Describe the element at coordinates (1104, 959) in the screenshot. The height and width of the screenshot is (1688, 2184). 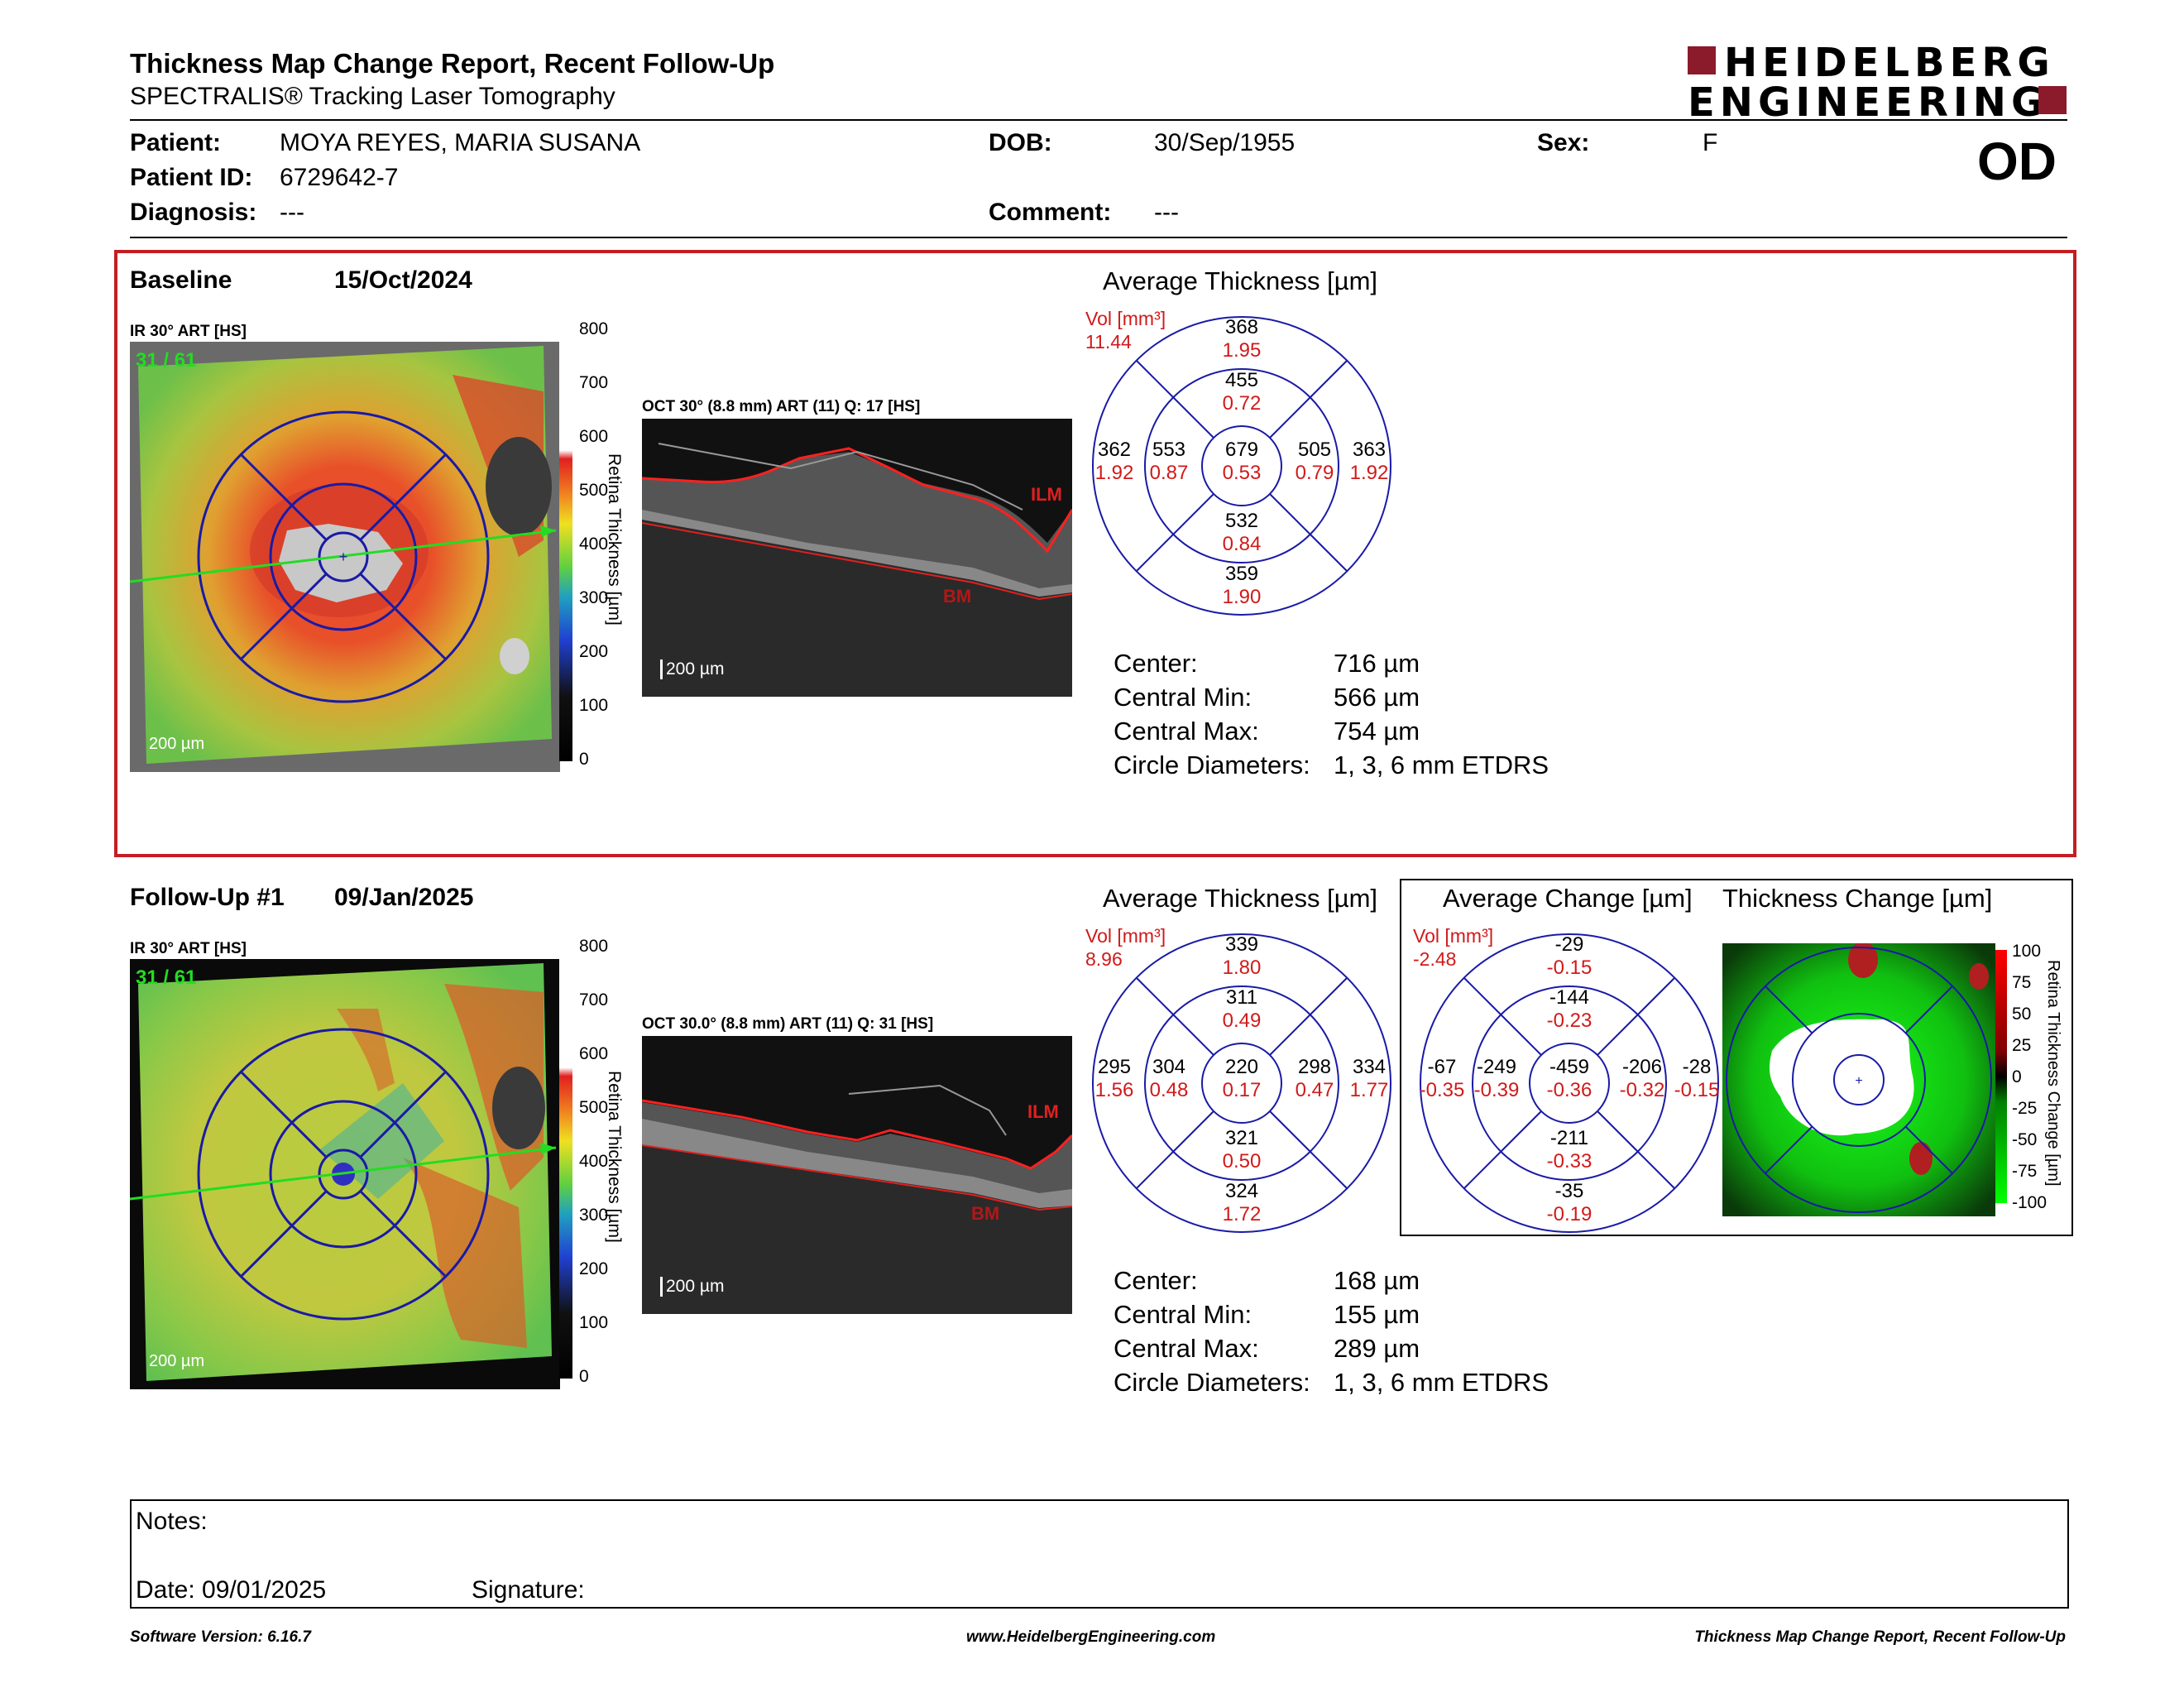
I see `followup-vol-value: 8.96` at that location.